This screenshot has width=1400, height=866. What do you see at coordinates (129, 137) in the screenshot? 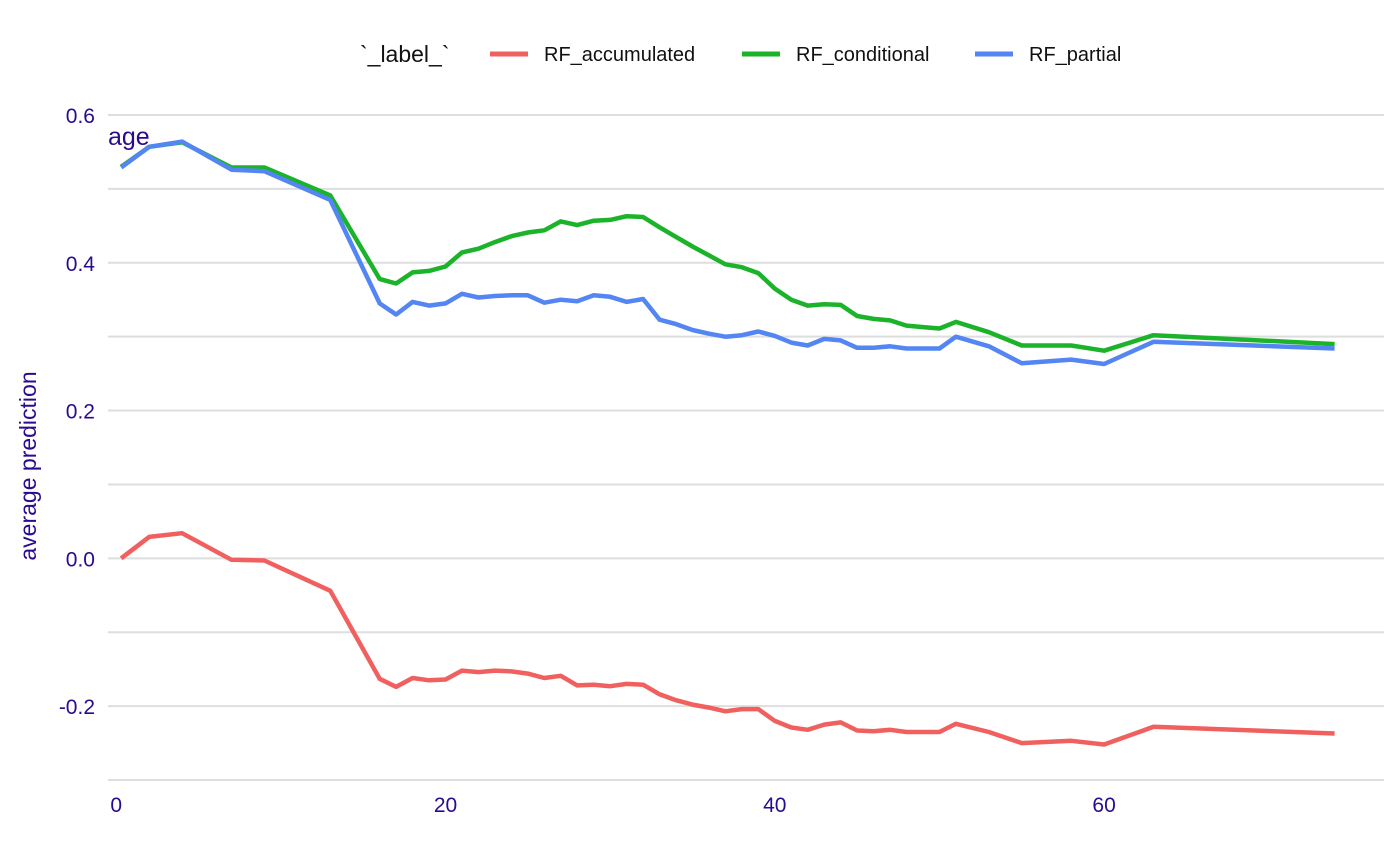
I see `panel-title: age` at bounding box center [129, 137].